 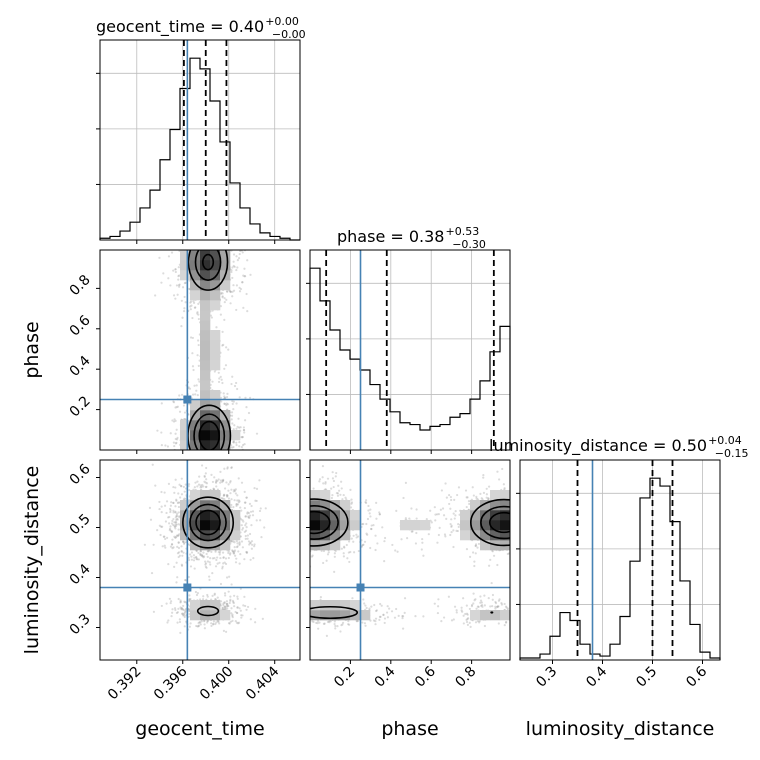 What do you see at coordinates (80, 574) in the screenshot?
I see `tick-label-luminosity-distance-1: 0.4` at bounding box center [80, 574].